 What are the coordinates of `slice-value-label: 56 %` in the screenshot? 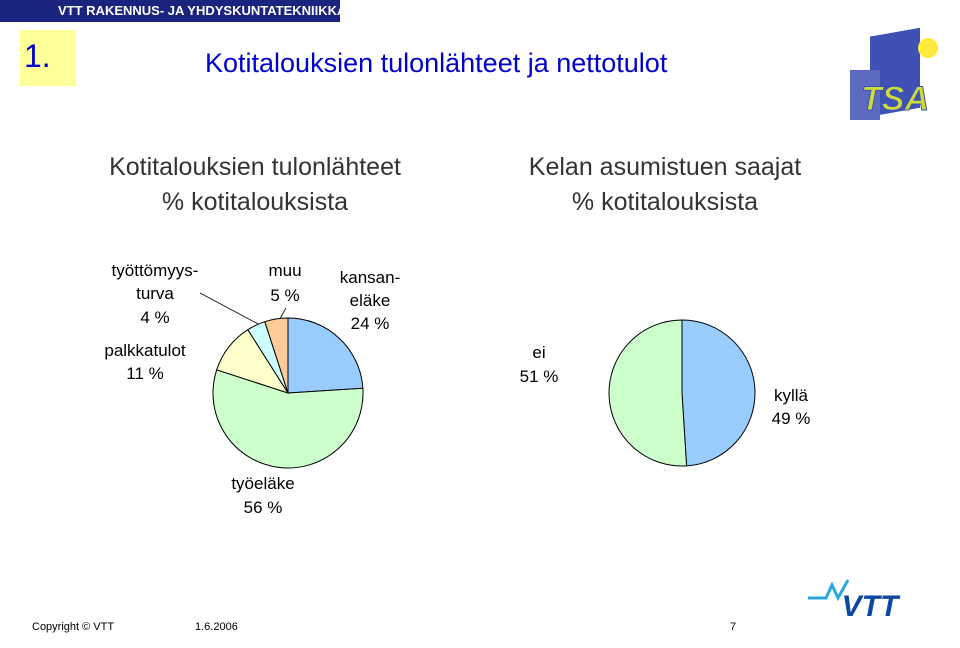 It's located at (263, 507).